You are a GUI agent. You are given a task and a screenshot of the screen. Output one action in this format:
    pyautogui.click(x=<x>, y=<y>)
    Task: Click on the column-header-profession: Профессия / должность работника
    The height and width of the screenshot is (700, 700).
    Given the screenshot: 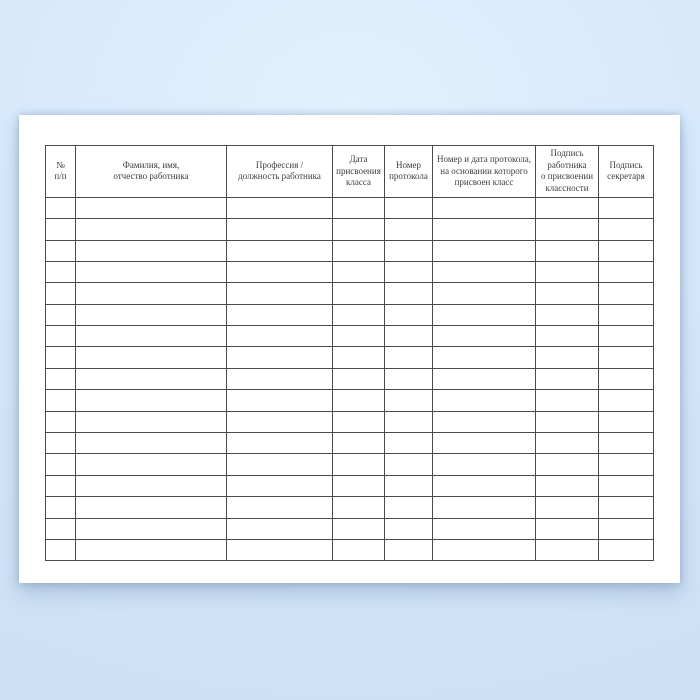 What is the action you would take?
    pyautogui.click(x=279, y=171)
    